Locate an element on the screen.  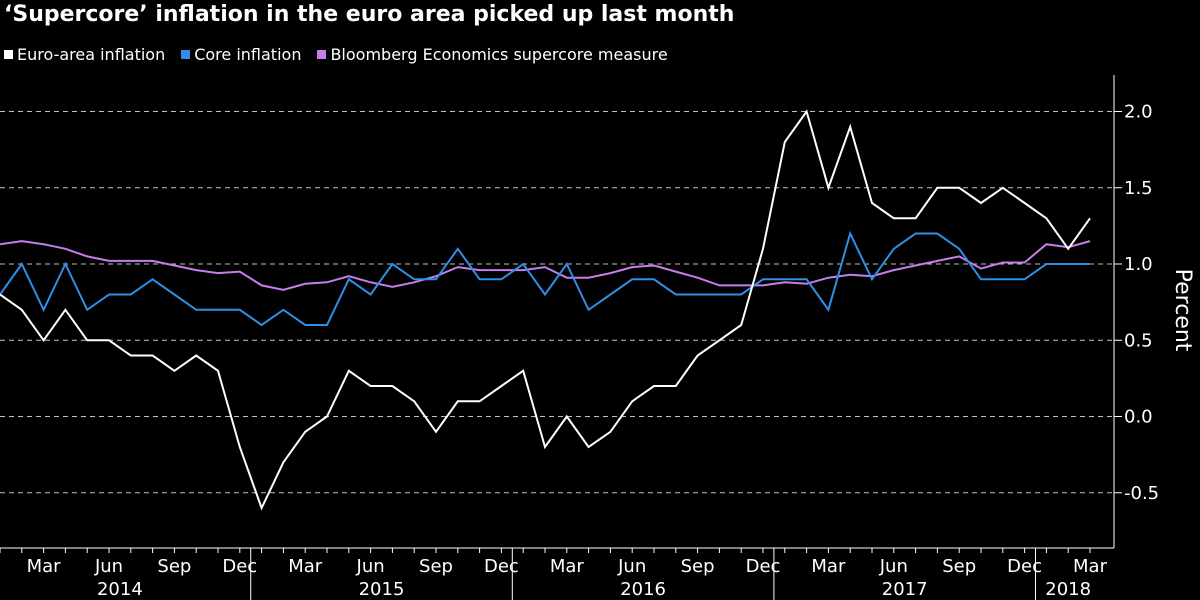
y-tick-label: -0.5 is located at coordinates (1141, 493).